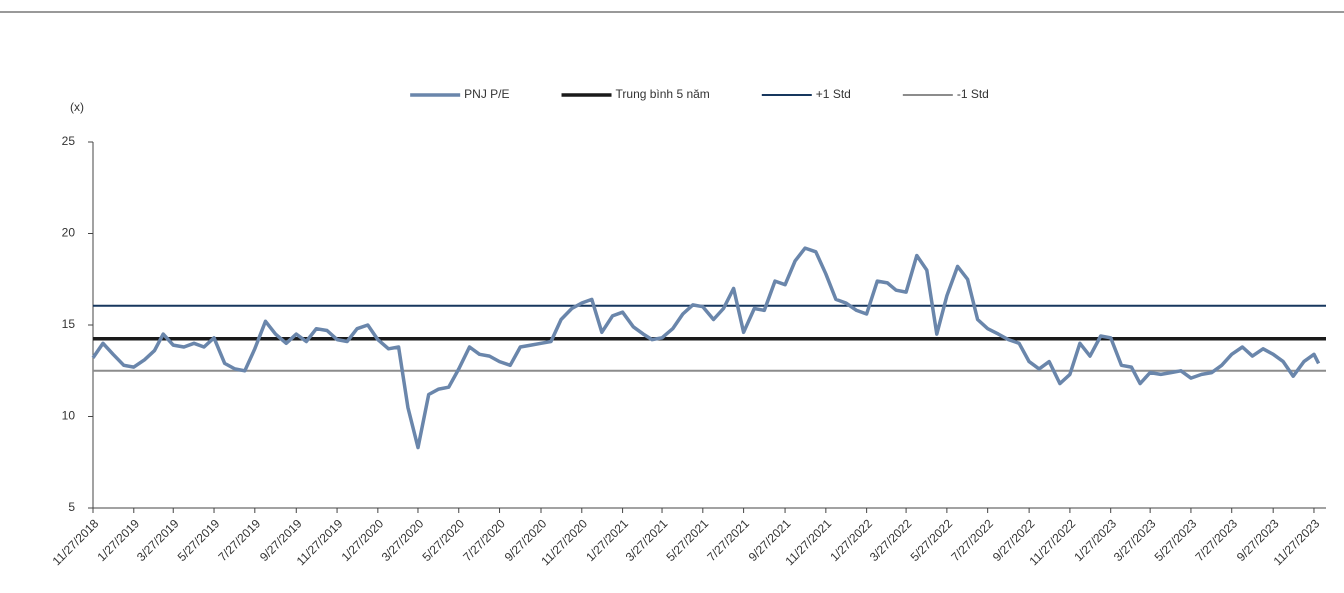 The height and width of the screenshot is (593, 1344). What do you see at coordinates (486, 94) in the screenshot?
I see `legend-label: PNJ P/E` at bounding box center [486, 94].